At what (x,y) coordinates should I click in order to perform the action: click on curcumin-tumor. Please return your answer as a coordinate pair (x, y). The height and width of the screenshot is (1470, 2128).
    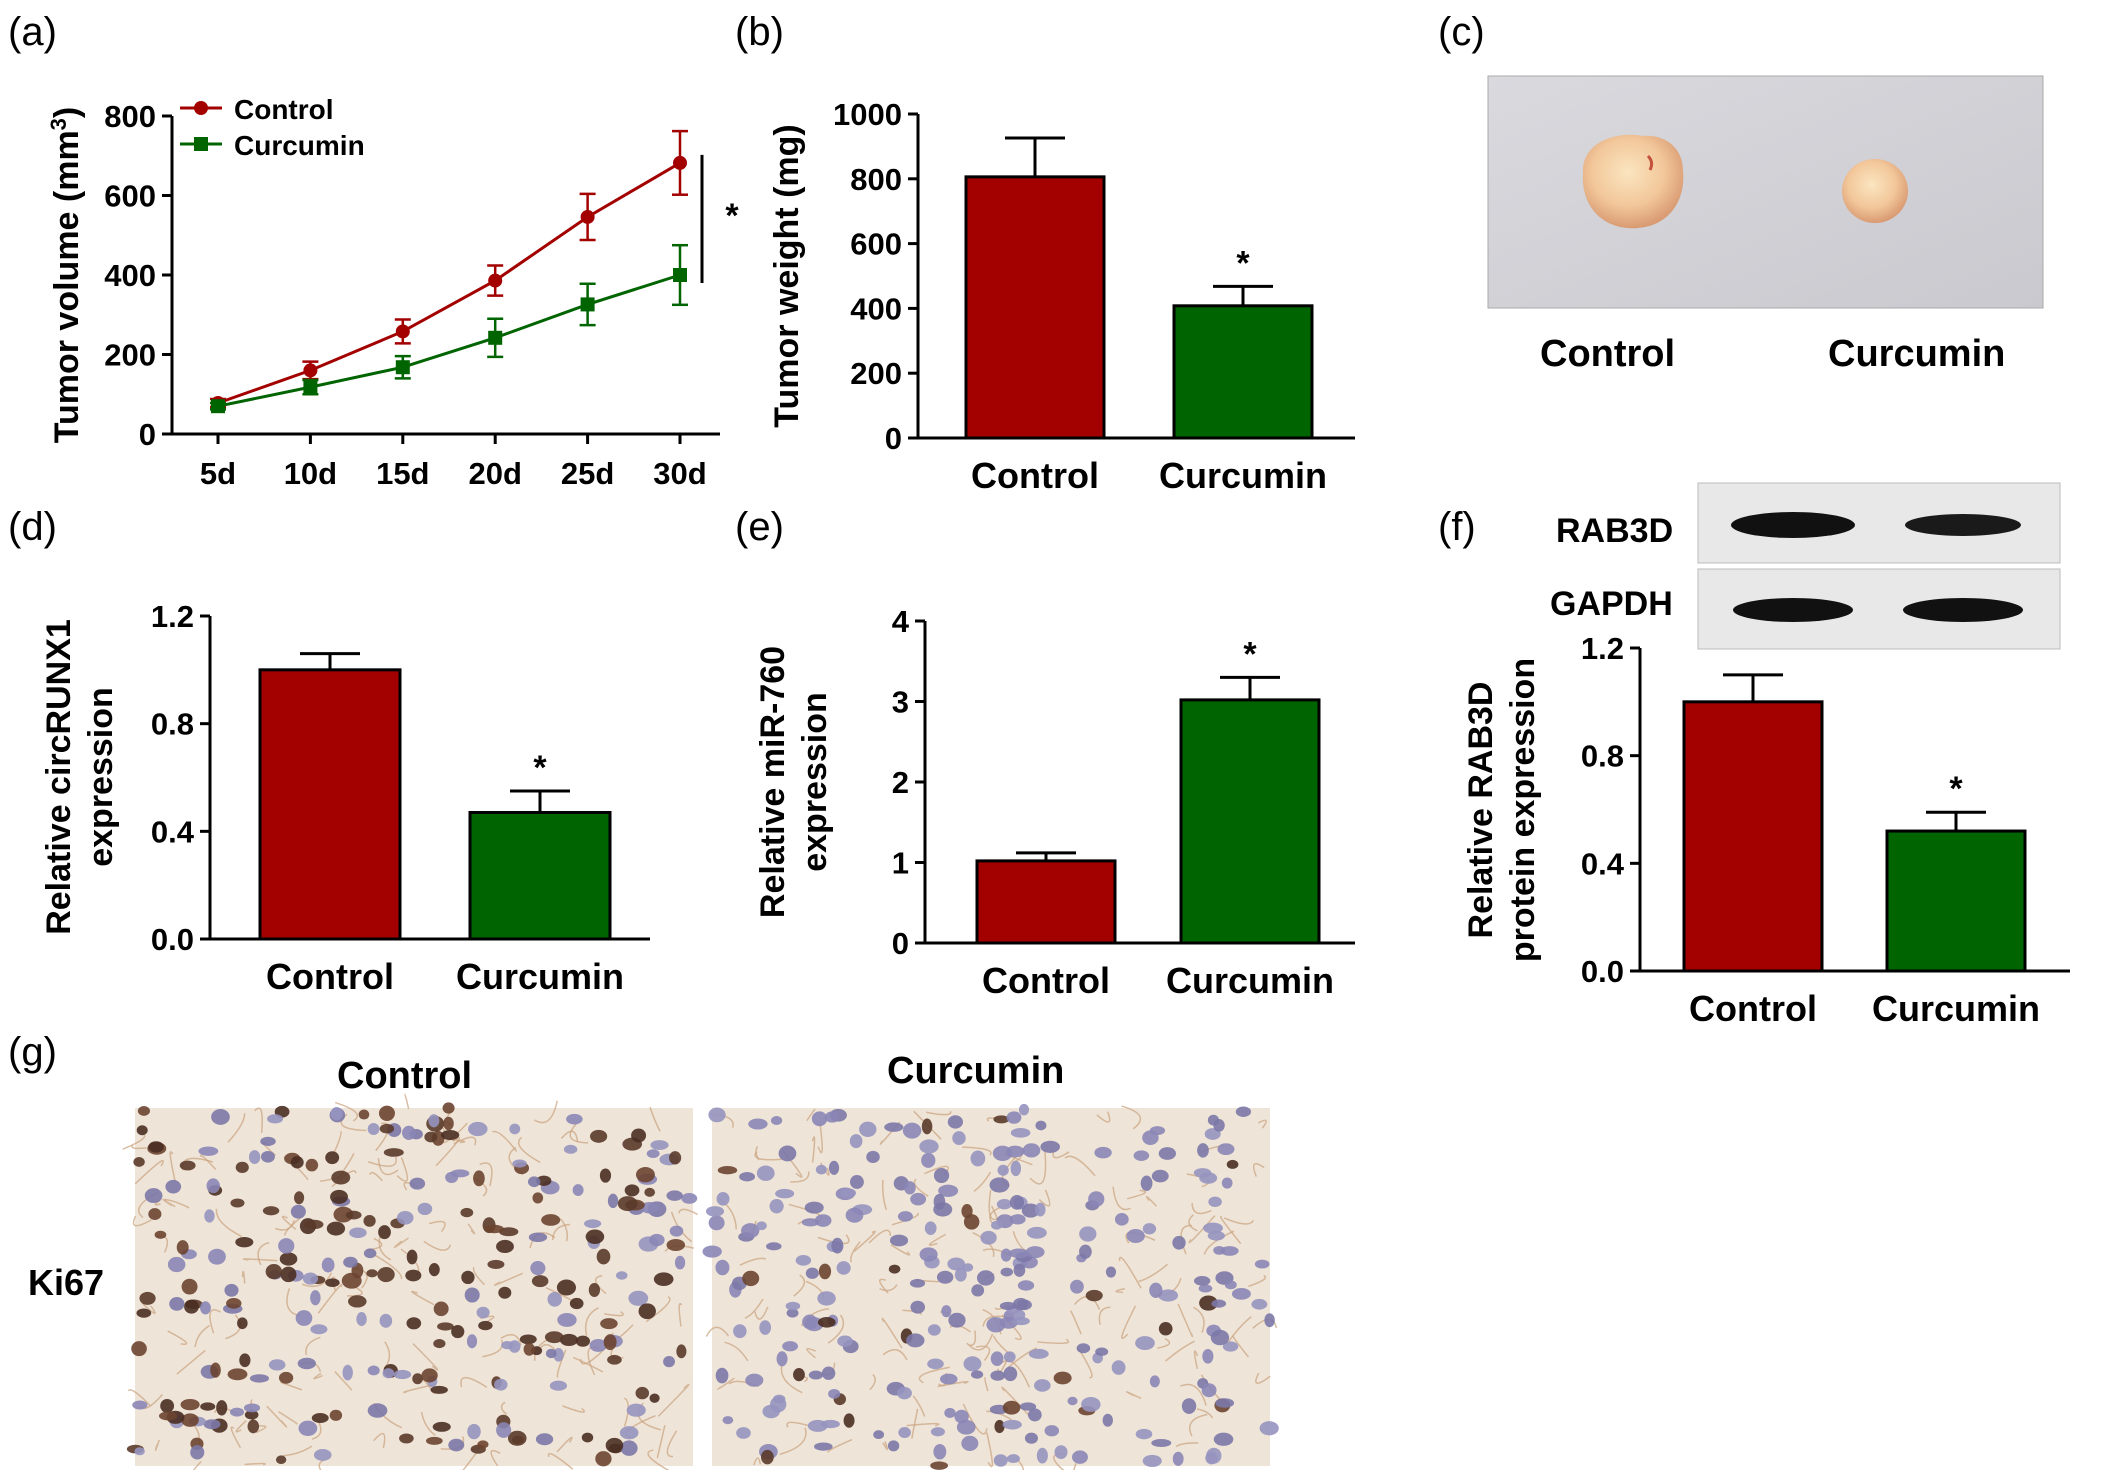
    Looking at the image, I should click on (1875, 191).